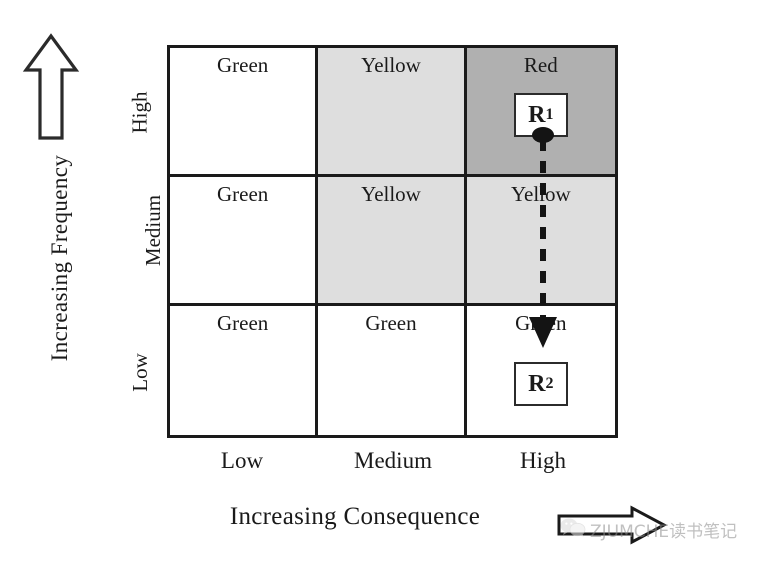 The width and height of the screenshot is (761, 561). I want to click on risk-marker-r2-subscript: 2, so click(549, 383).